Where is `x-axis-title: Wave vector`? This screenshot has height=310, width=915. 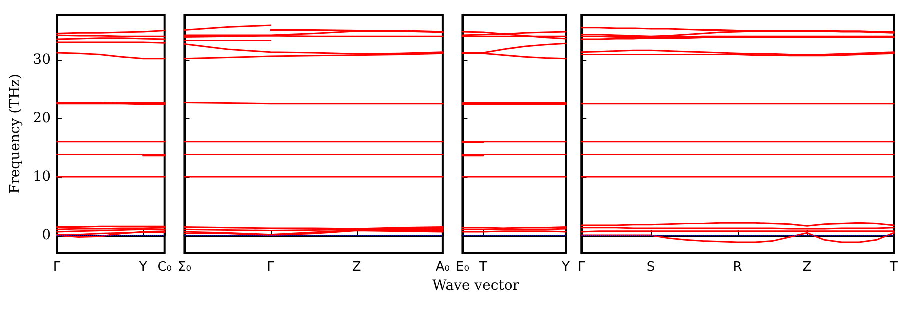
x-axis-title: Wave vector is located at coordinates (476, 286).